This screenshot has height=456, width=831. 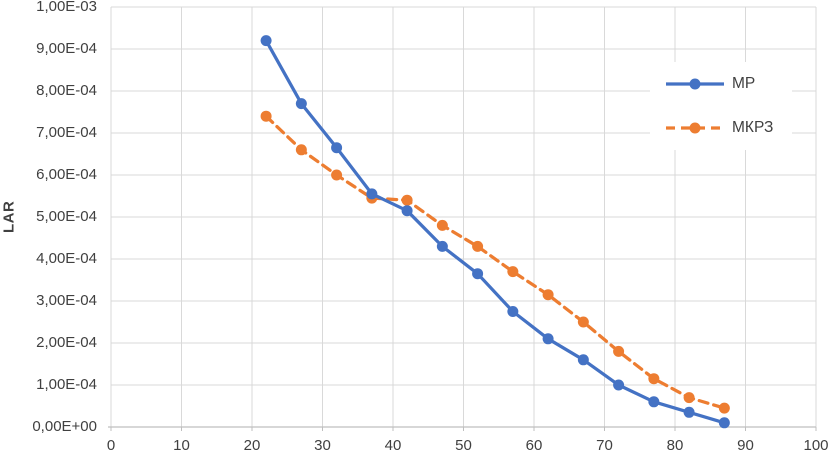 I want to click on x-tick-label: 70, so click(x=604, y=445).